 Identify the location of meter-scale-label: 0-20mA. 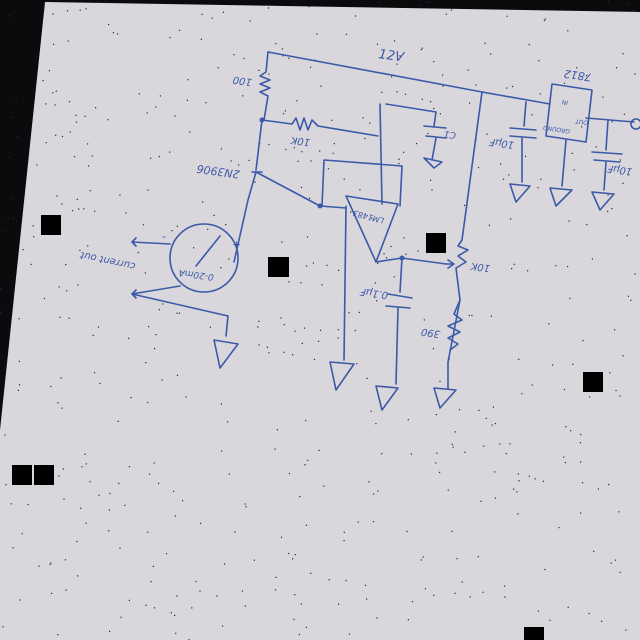
(196, 274).